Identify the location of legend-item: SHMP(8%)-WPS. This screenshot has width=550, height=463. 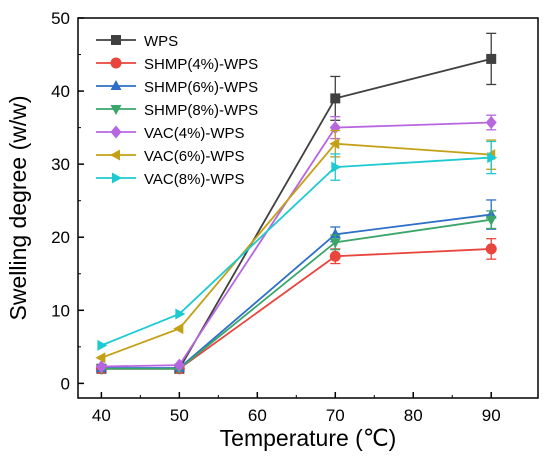
(177, 110).